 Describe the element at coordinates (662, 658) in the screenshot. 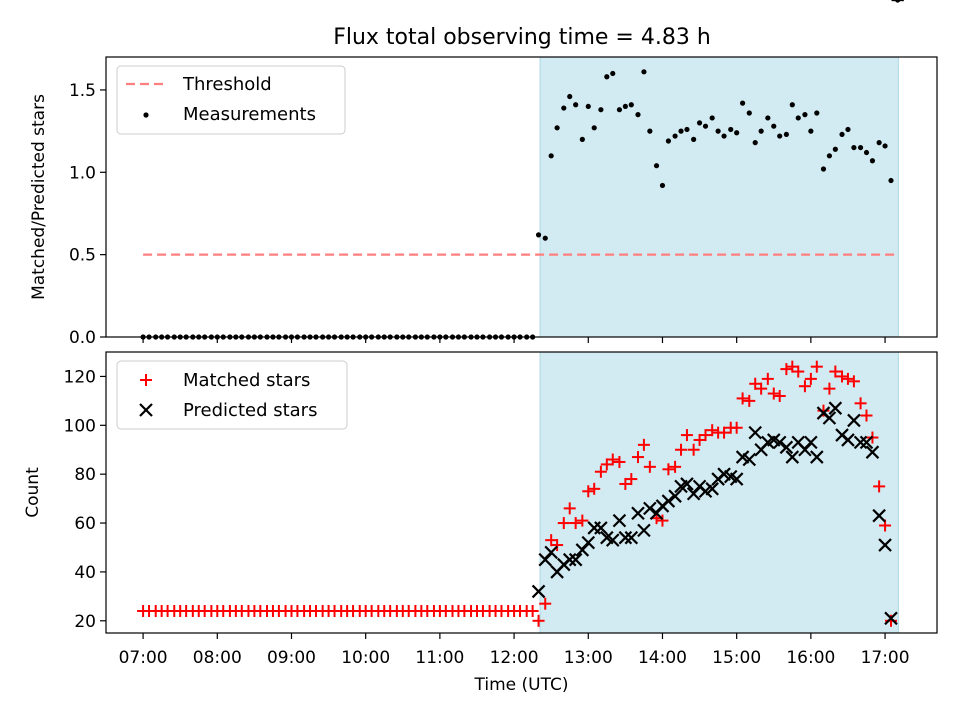

I see `x-tick-label: 14:00` at that location.